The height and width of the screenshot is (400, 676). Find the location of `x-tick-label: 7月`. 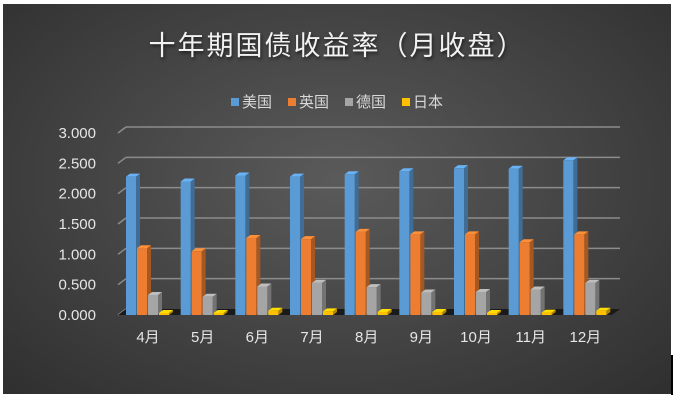

x-tick-label: 7月 is located at coordinates (311, 337).